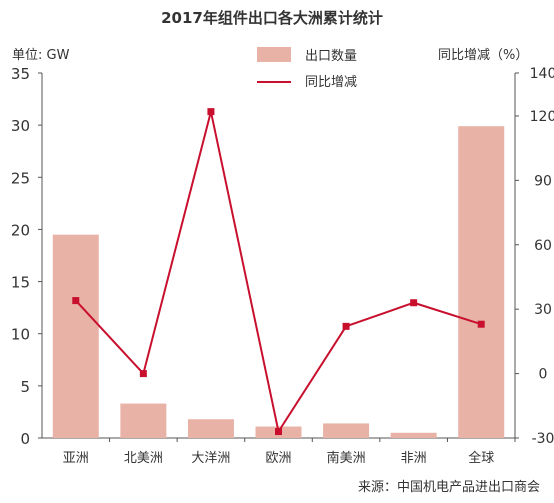  What do you see at coordinates (25, 439) in the screenshot?
I see `y-left-tick-label: 0` at bounding box center [25, 439].